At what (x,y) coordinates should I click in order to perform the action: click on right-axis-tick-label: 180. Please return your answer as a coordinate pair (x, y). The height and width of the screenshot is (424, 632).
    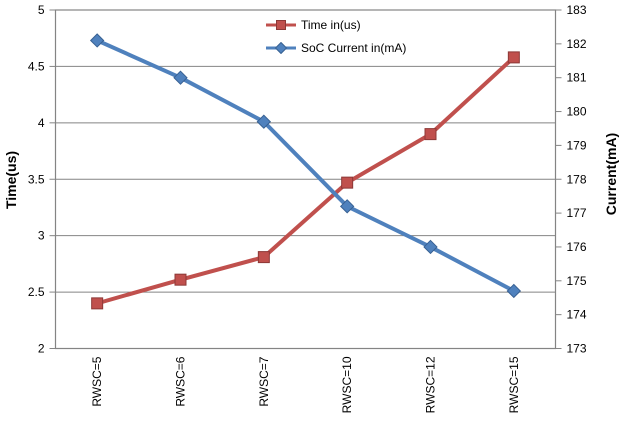
    Looking at the image, I should click on (577, 112).